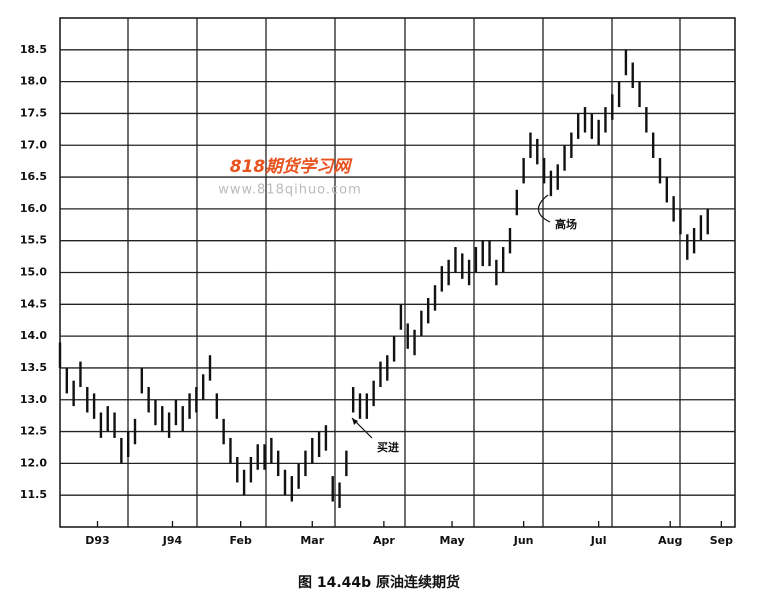 The height and width of the screenshot is (603, 758). I want to click on annotation: 高场, so click(566, 224).